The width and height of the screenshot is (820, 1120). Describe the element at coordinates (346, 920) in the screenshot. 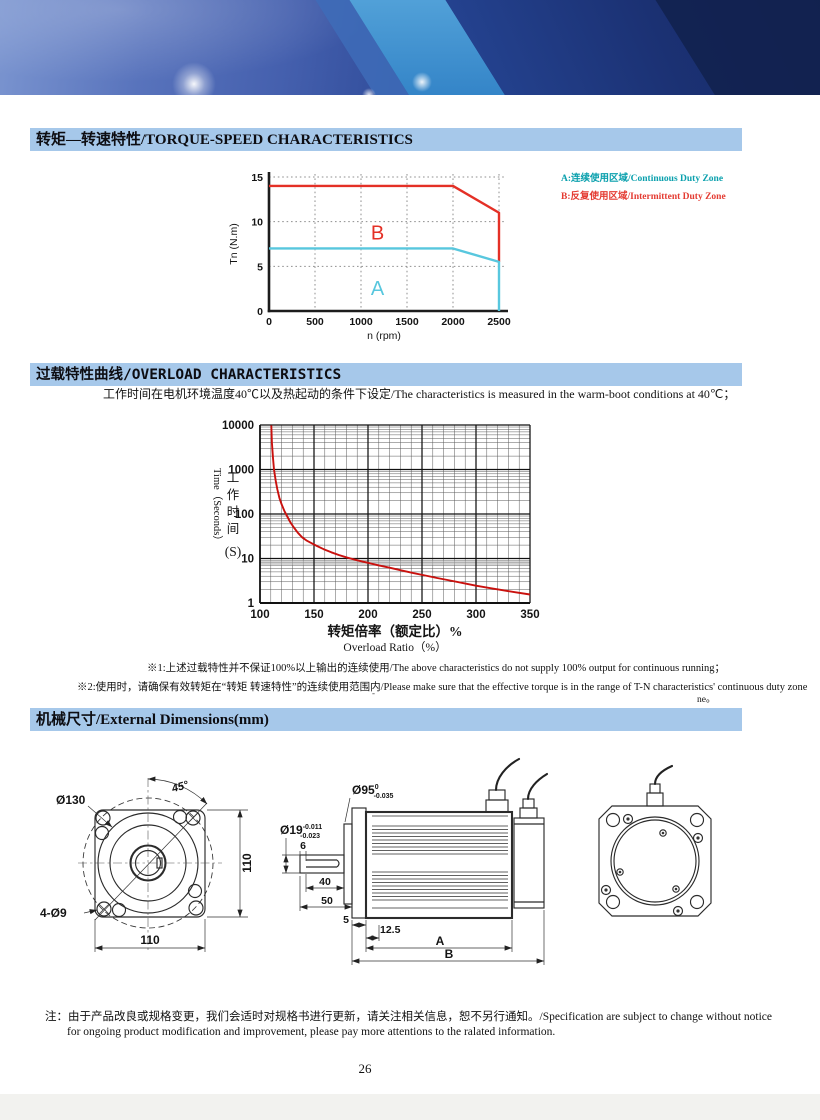

I see `dim-label-flange-thickness: 5` at that location.